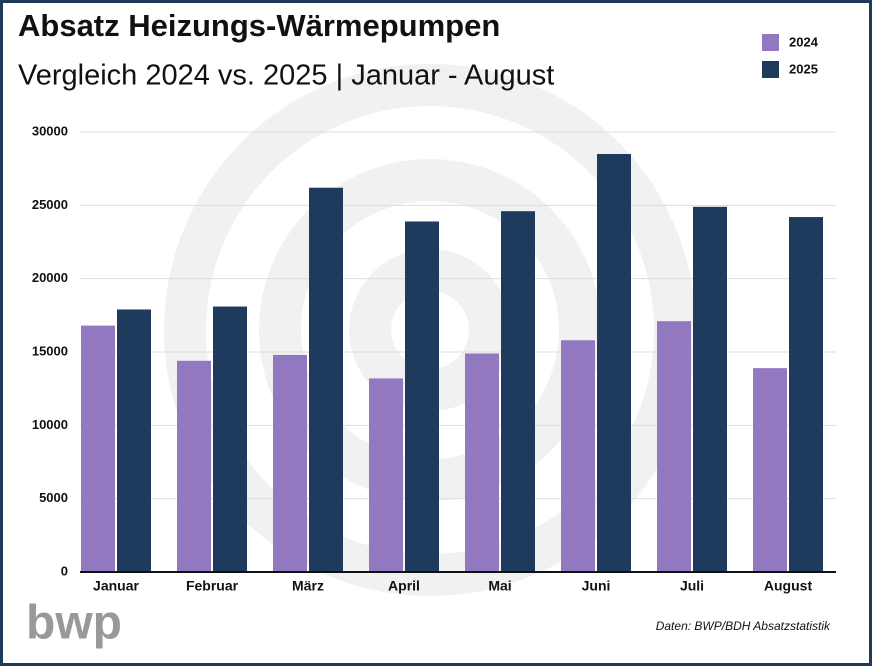  Describe the element at coordinates (788, 586) in the screenshot. I see `x-tick-label: August` at that location.